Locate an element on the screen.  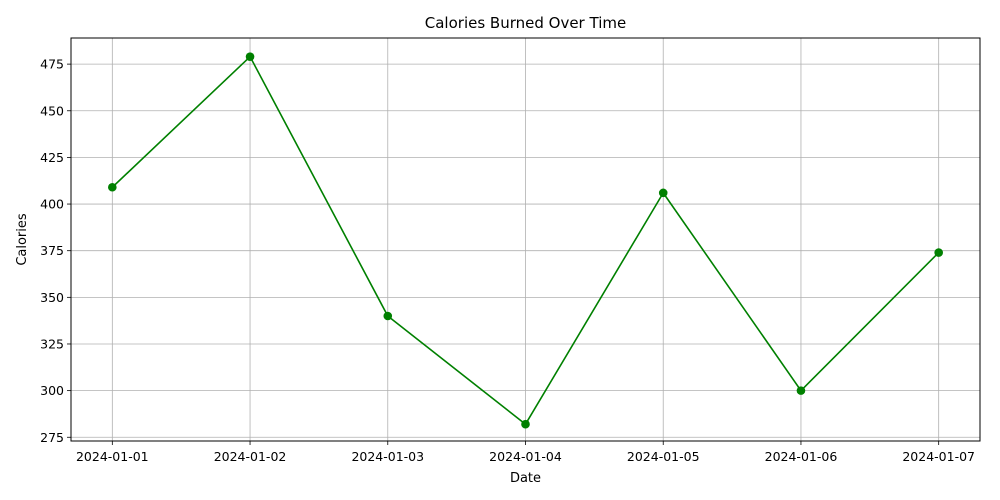
x-tick-label: 2024-01-06 is located at coordinates (801, 456).